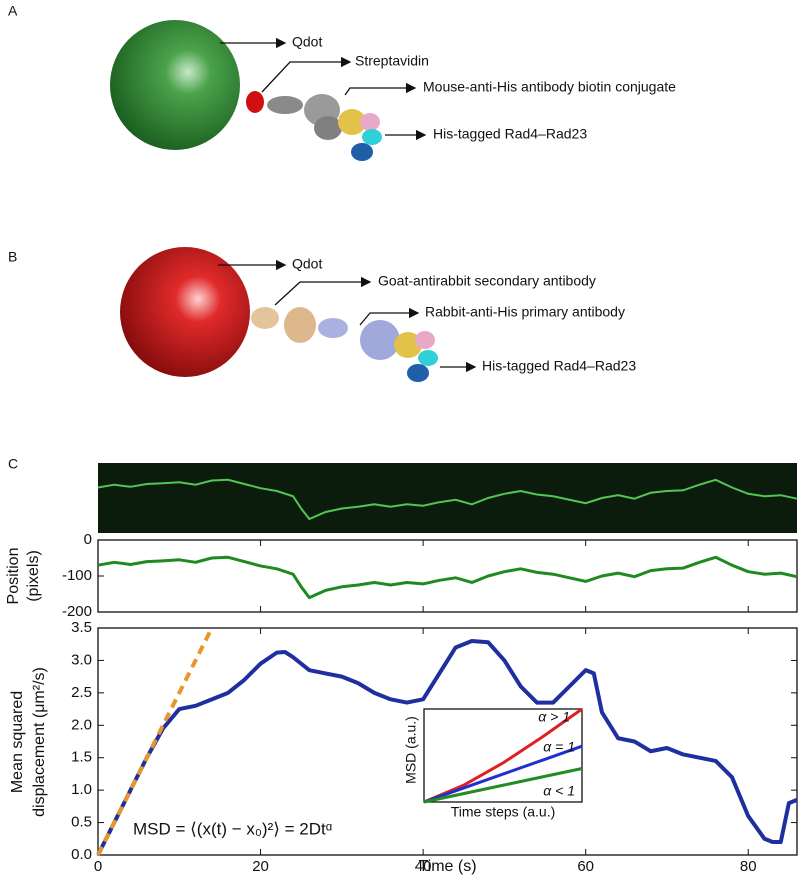  Describe the element at coordinates (13, 464) in the screenshot. I see `panel-label: C` at that location.